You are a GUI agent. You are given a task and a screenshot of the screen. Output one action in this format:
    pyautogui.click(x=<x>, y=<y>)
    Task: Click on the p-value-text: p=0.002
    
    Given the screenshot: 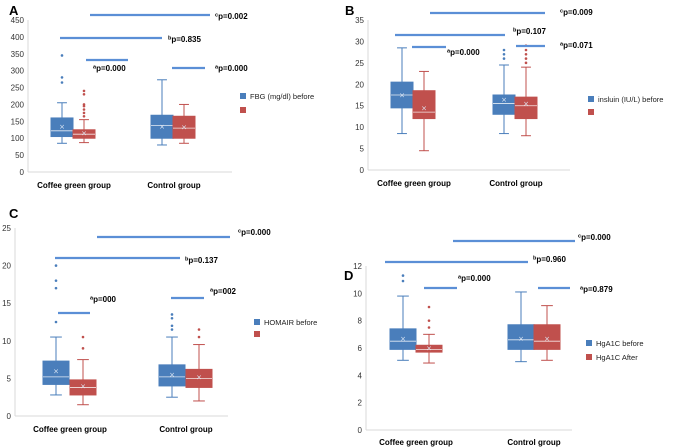 What is the action you would take?
    pyautogui.click(x=233, y=16)
    